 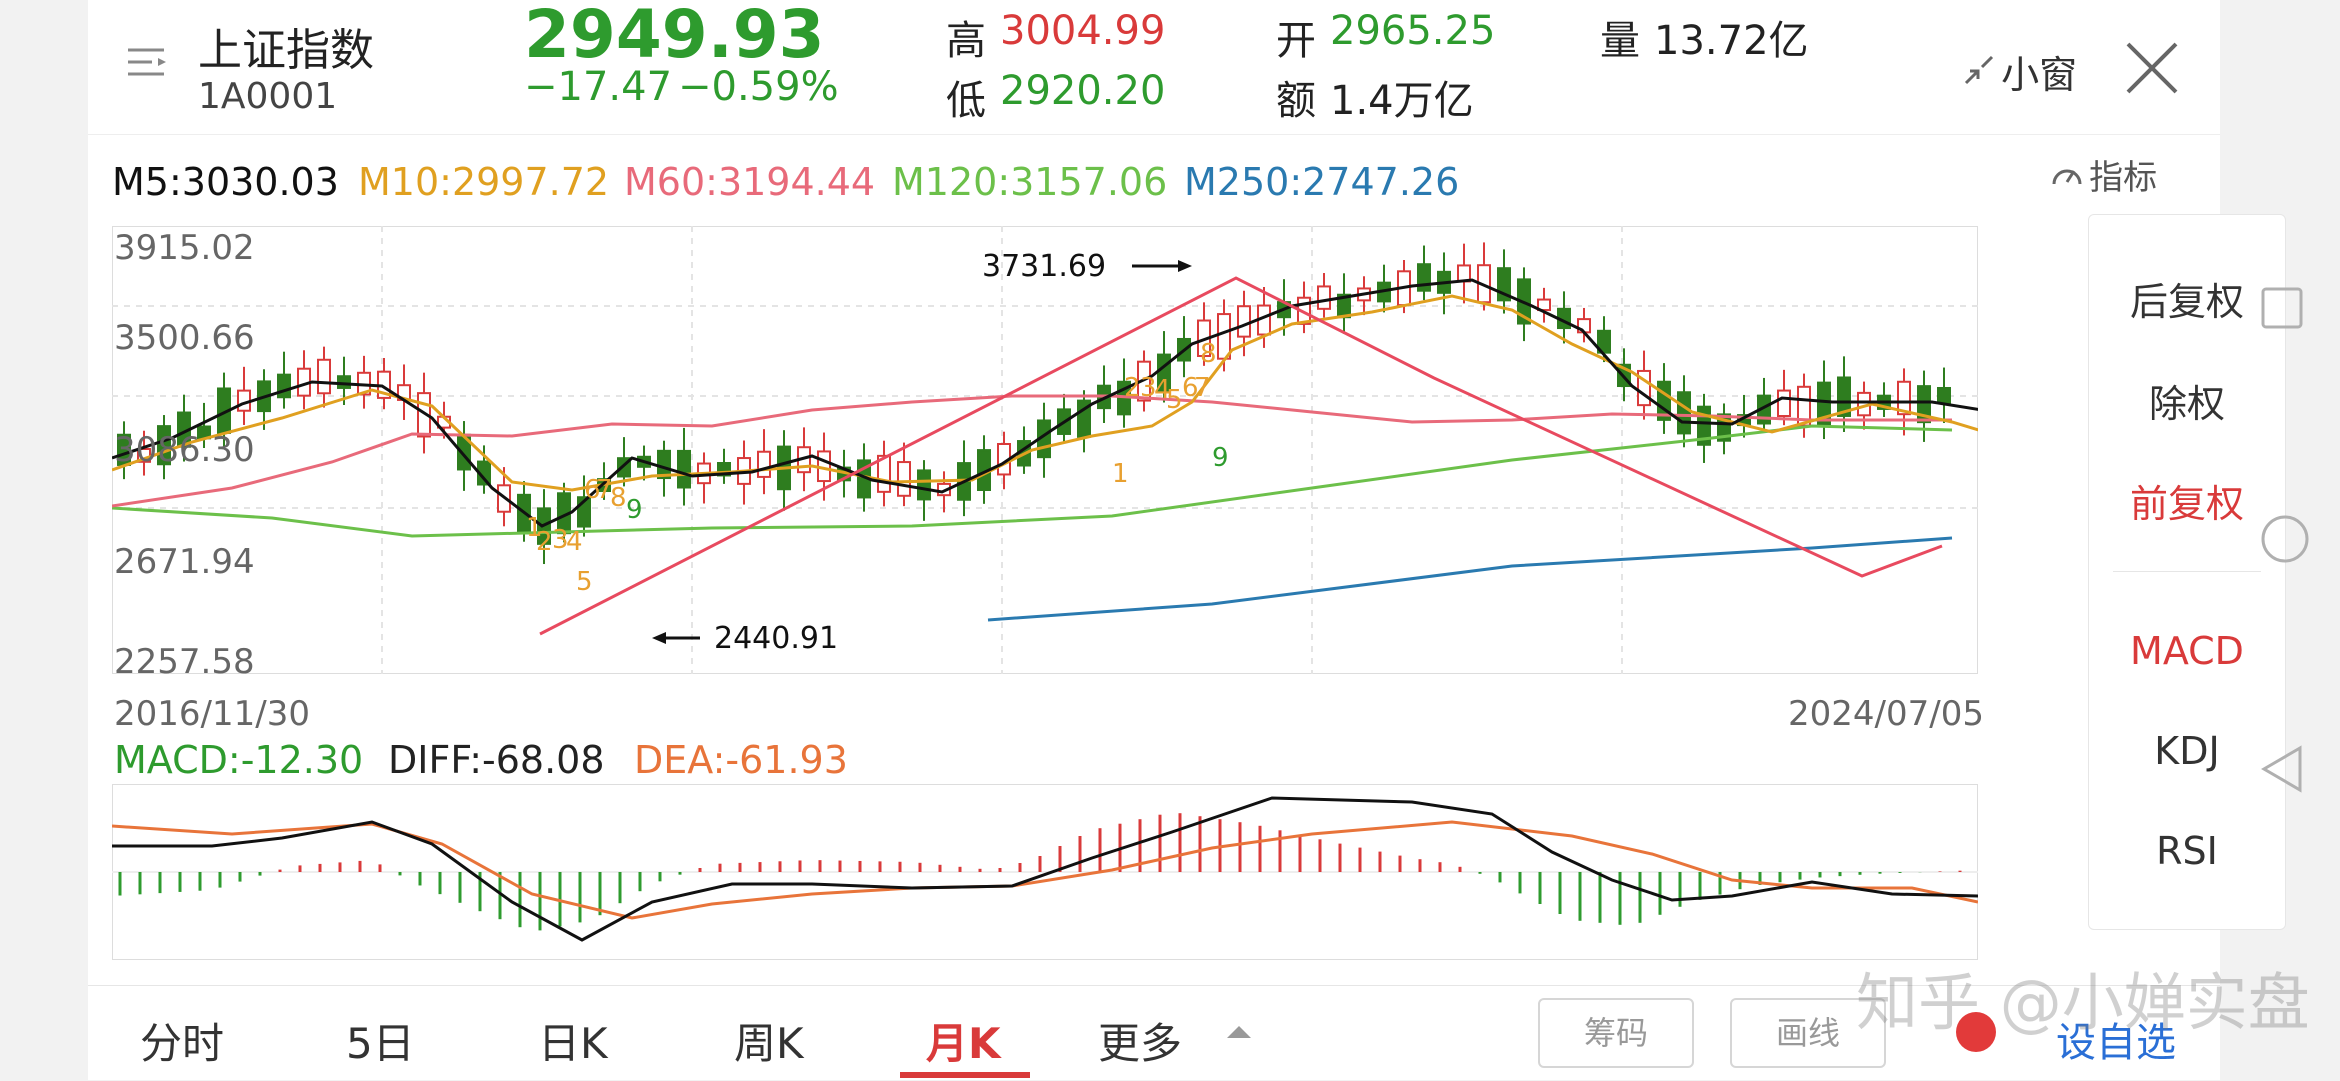 What do you see at coordinates (184, 562) in the screenshot?
I see `y-tick-4: 2671.94` at bounding box center [184, 562].